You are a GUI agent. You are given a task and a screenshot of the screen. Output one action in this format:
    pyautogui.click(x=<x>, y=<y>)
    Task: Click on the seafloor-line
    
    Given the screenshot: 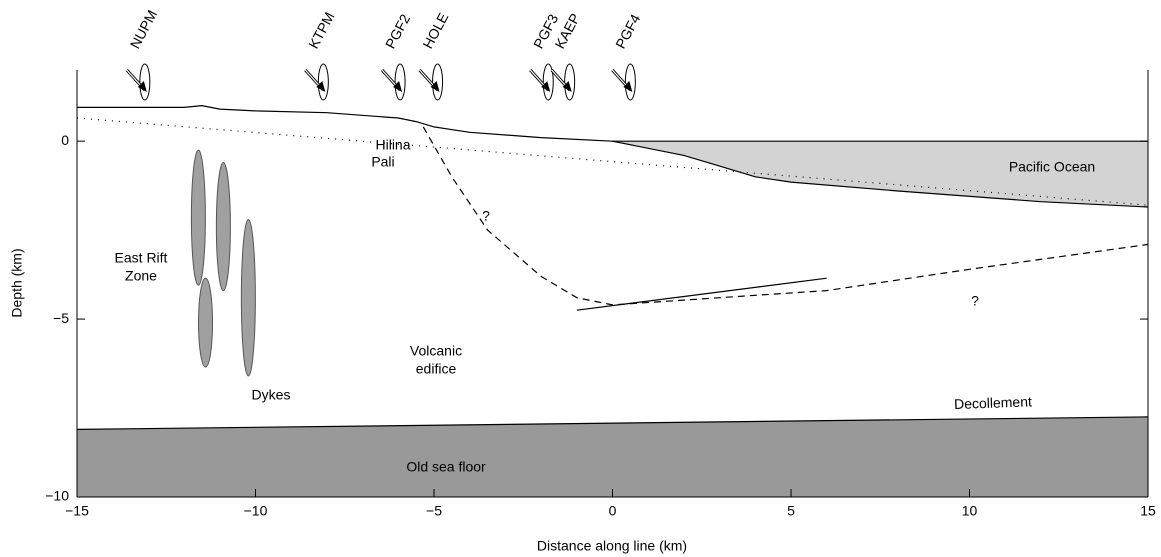 What is the action you would take?
    pyautogui.click(x=880, y=174)
    